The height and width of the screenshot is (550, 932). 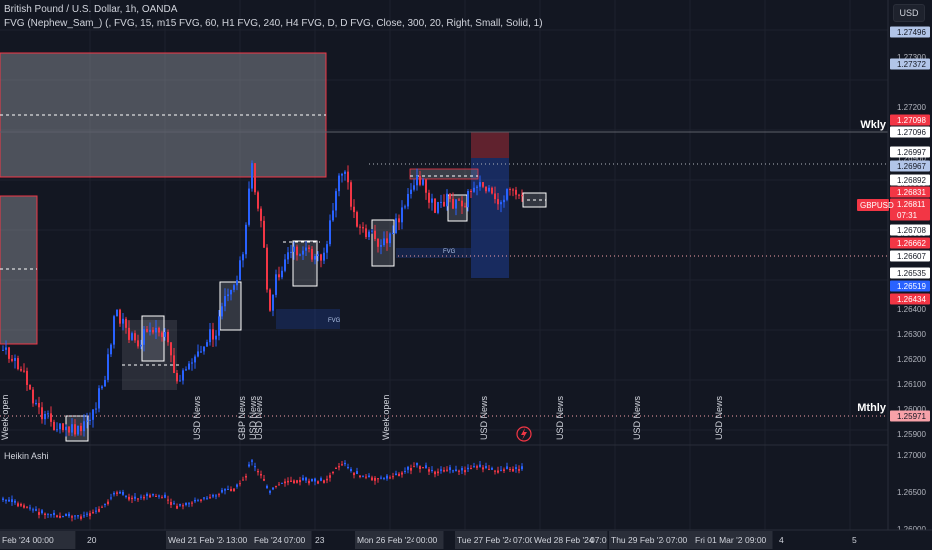 I want to click on fvg-label: FVG, so click(x=334, y=321).